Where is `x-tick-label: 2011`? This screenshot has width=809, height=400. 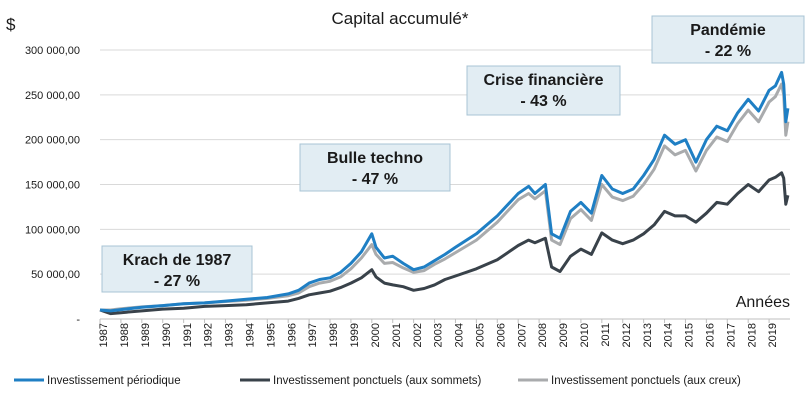 x-tick-label: 2011 is located at coordinates (606, 335).